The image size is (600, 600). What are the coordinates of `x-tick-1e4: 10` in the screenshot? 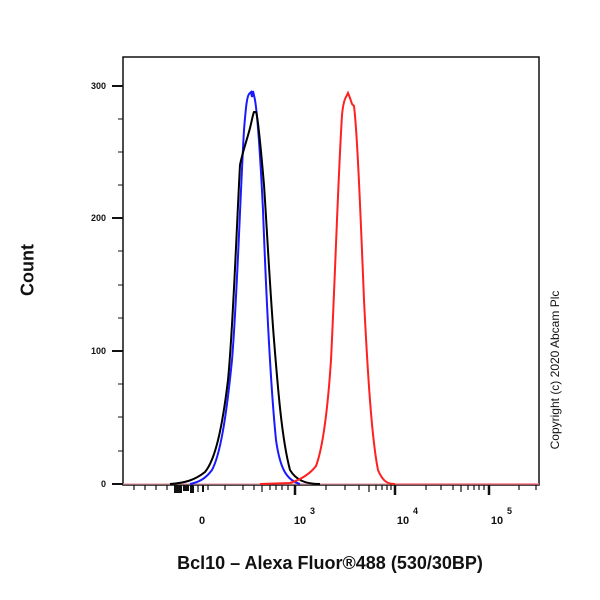 It's located at (403, 521).